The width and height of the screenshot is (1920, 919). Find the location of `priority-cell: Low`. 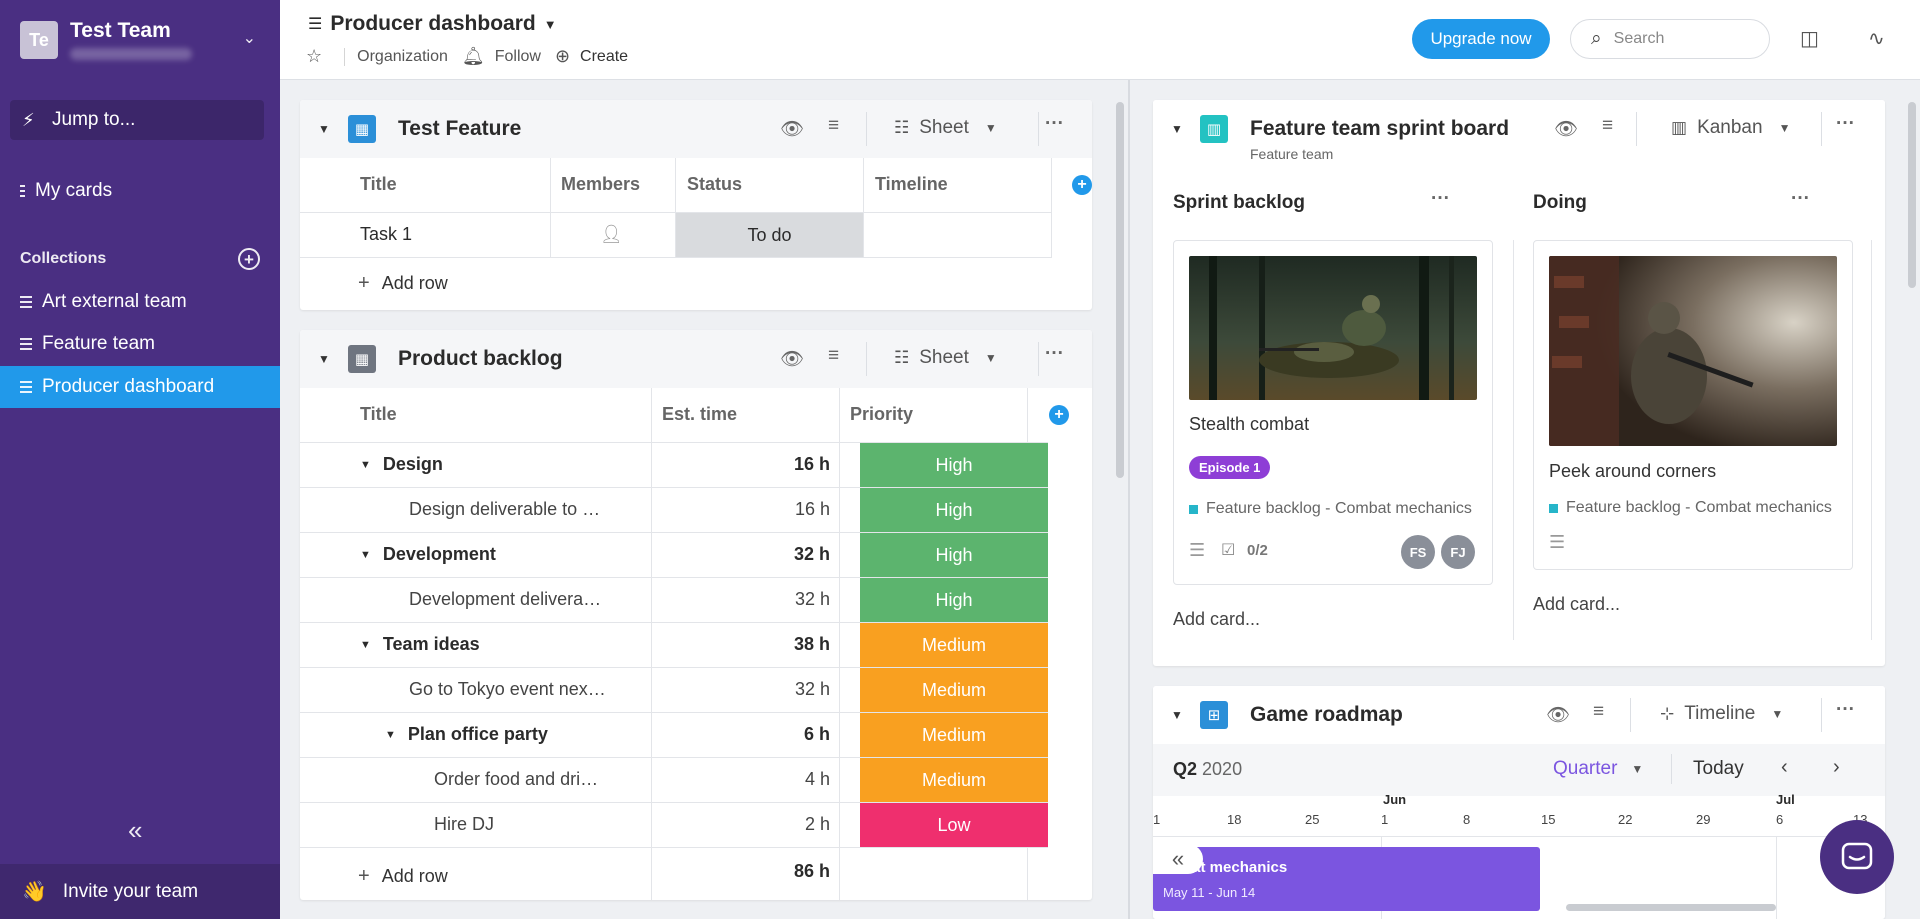

priority-cell: Low is located at coordinates (954, 825).